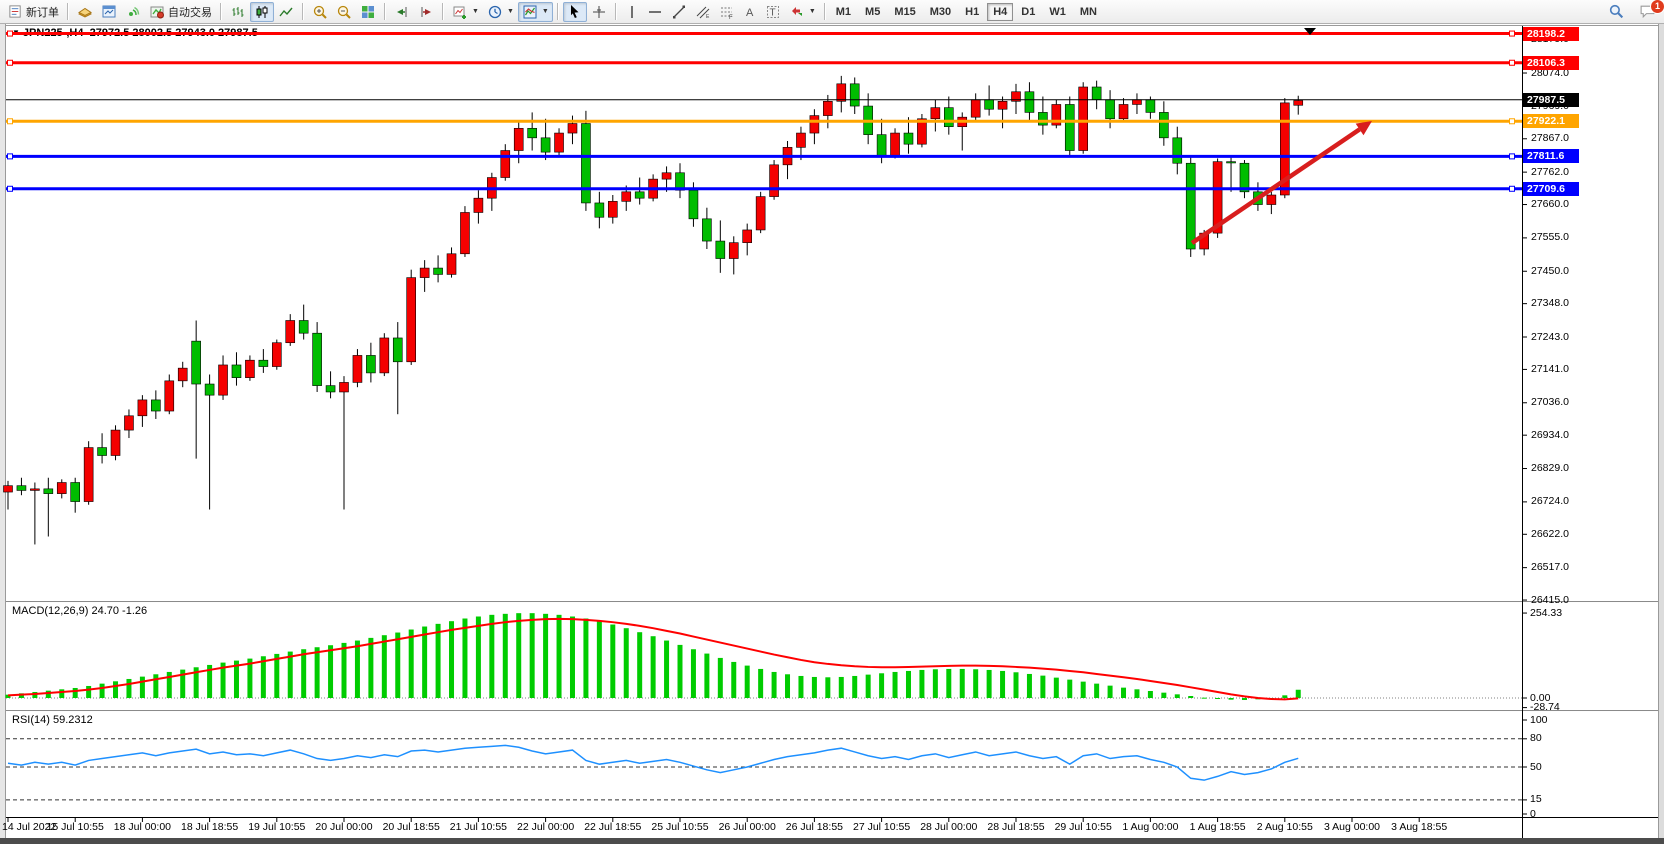 This screenshot has height=844, width=1664. Describe the element at coordinates (1000, 11) in the screenshot. I see `timeframe-button-H4: H4` at that location.